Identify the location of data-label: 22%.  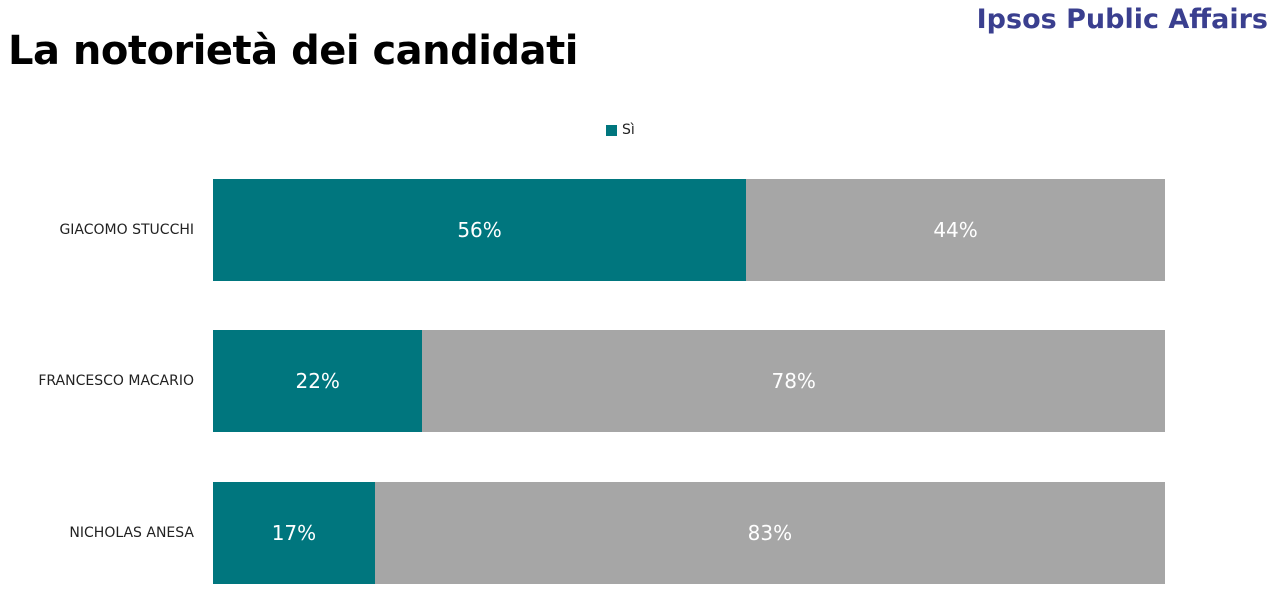
(317, 381).